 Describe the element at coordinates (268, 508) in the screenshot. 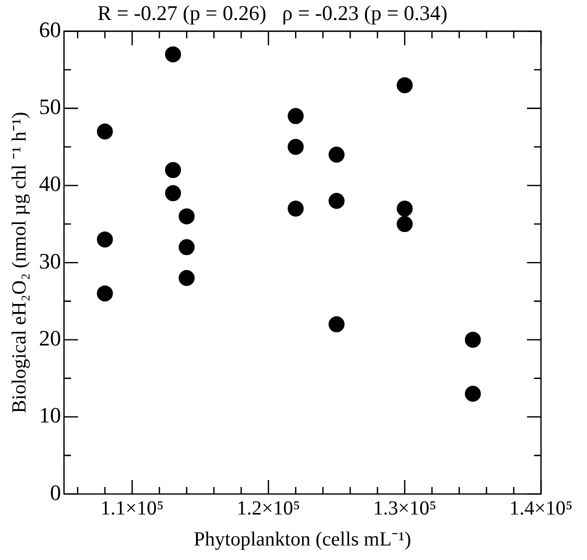

I see `x-tick-label: 1.2×10⁵` at that location.